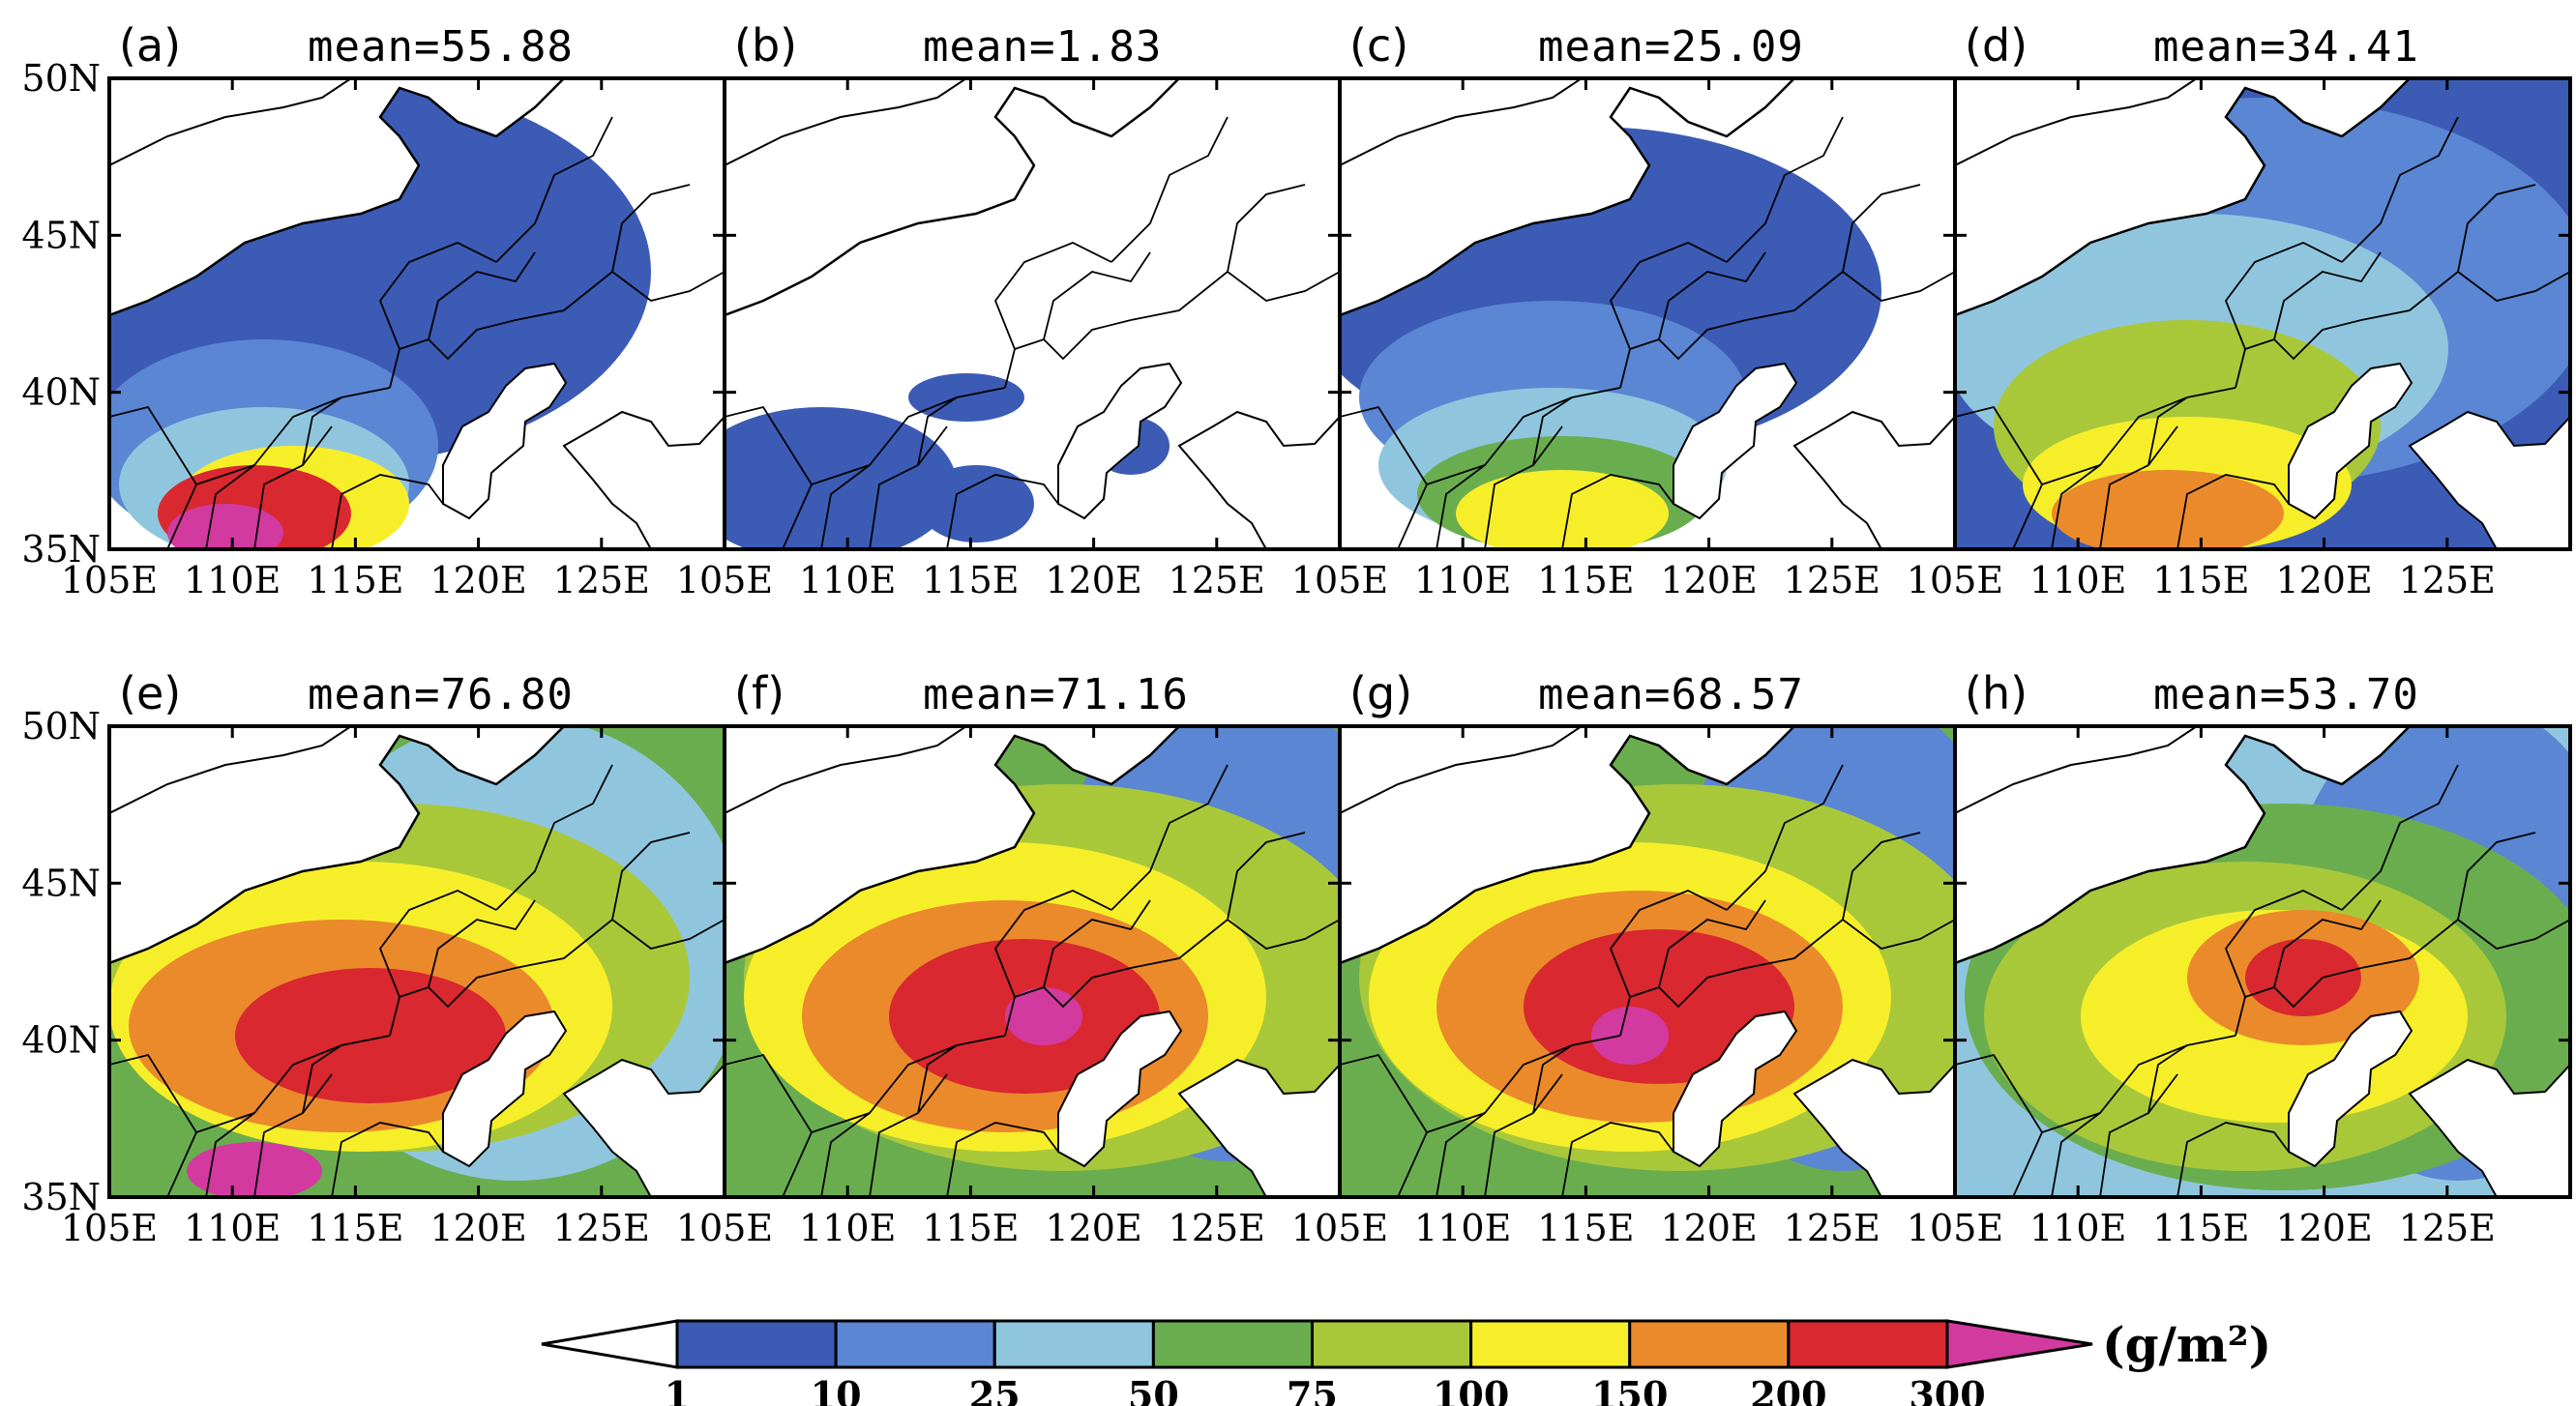 Image resolution: width=2576 pixels, height=1406 pixels. Describe the element at coordinates (1788, 1389) in the screenshot. I see `colorbar-level: 200` at that location.